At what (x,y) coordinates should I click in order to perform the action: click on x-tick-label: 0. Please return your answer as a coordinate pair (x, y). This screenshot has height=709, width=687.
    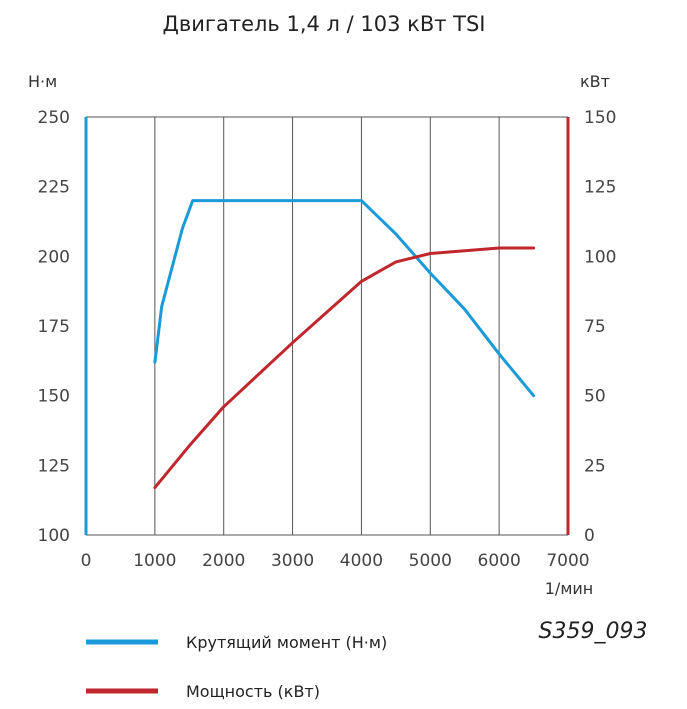
    Looking at the image, I should click on (86, 561).